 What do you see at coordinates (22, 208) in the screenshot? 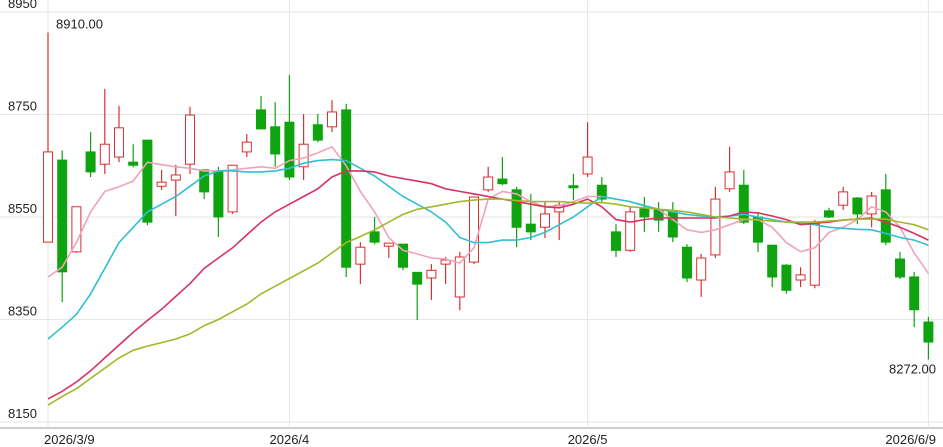
I see `y-tick-label: 8550` at bounding box center [22, 208].